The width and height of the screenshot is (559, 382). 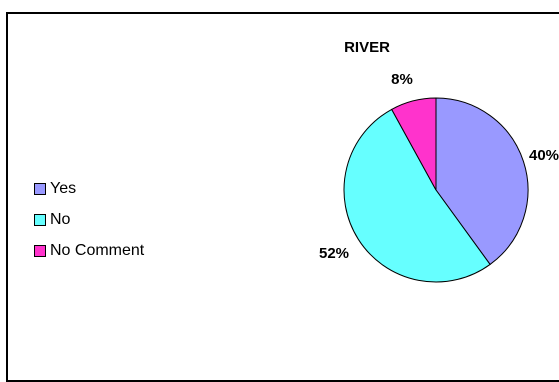 I want to click on legend: Yes No No Comment, so click(x=89, y=219).